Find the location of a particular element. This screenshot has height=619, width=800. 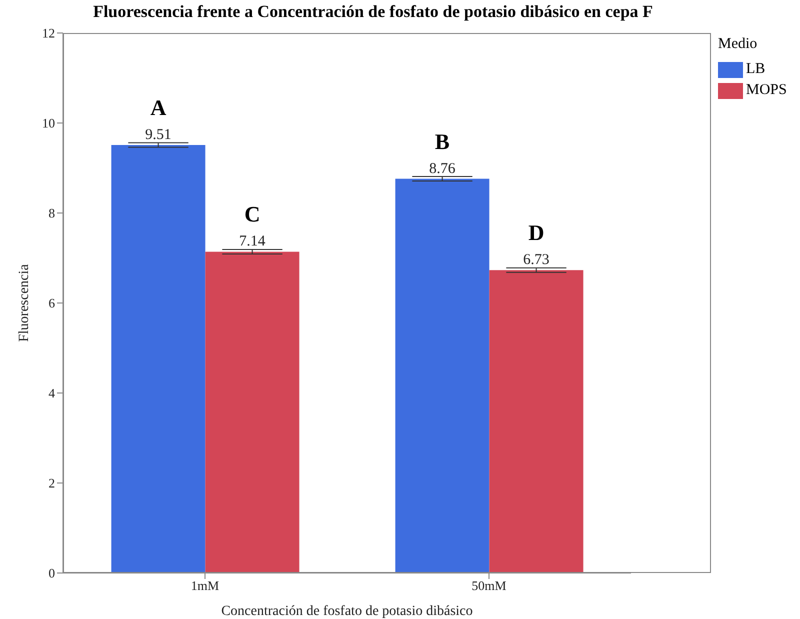

data-label: 8.76 is located at coordinates (442, 168).